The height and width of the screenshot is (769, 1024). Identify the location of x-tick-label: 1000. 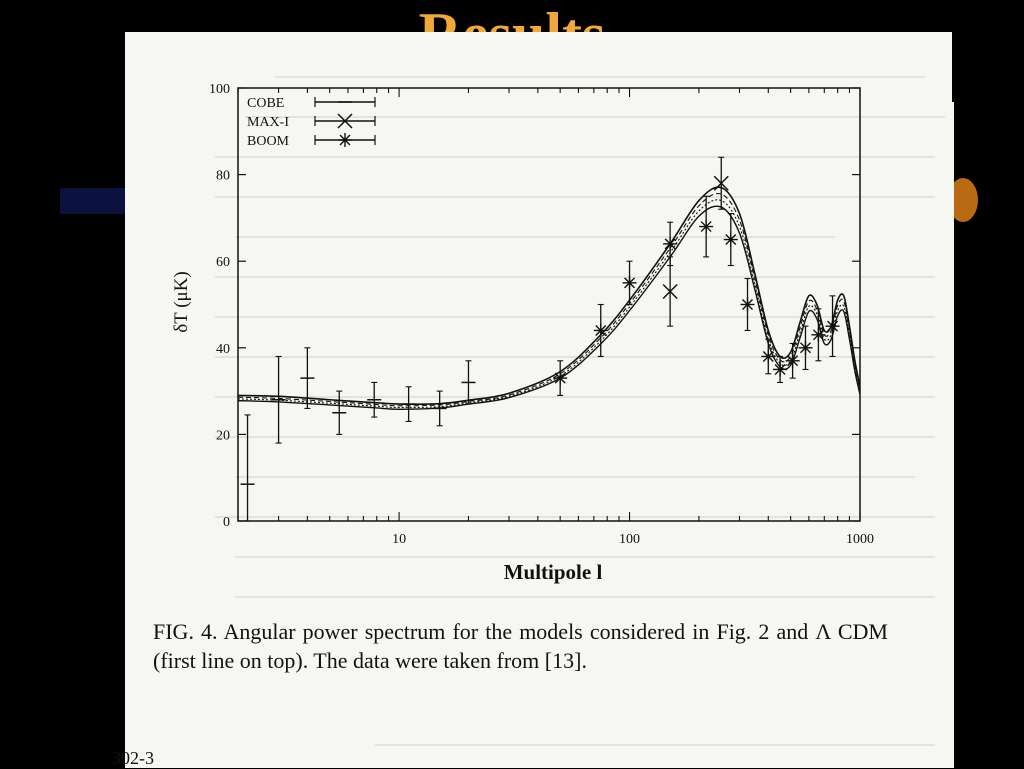
(860, 539).